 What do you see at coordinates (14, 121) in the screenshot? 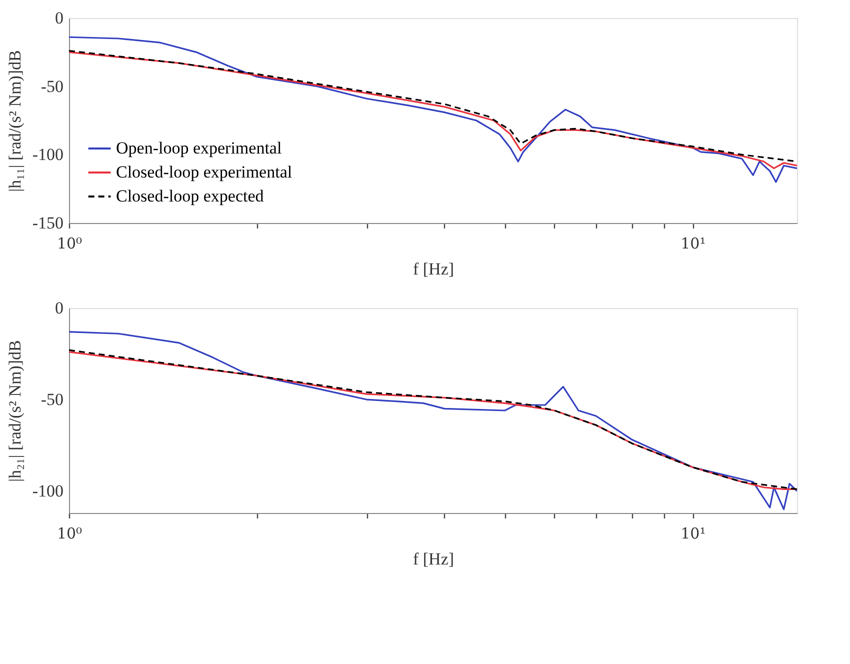
I see `y-axis-title: |h₁₁| [rad/(s² Nm)]dB` at bounding box center [14, 121].